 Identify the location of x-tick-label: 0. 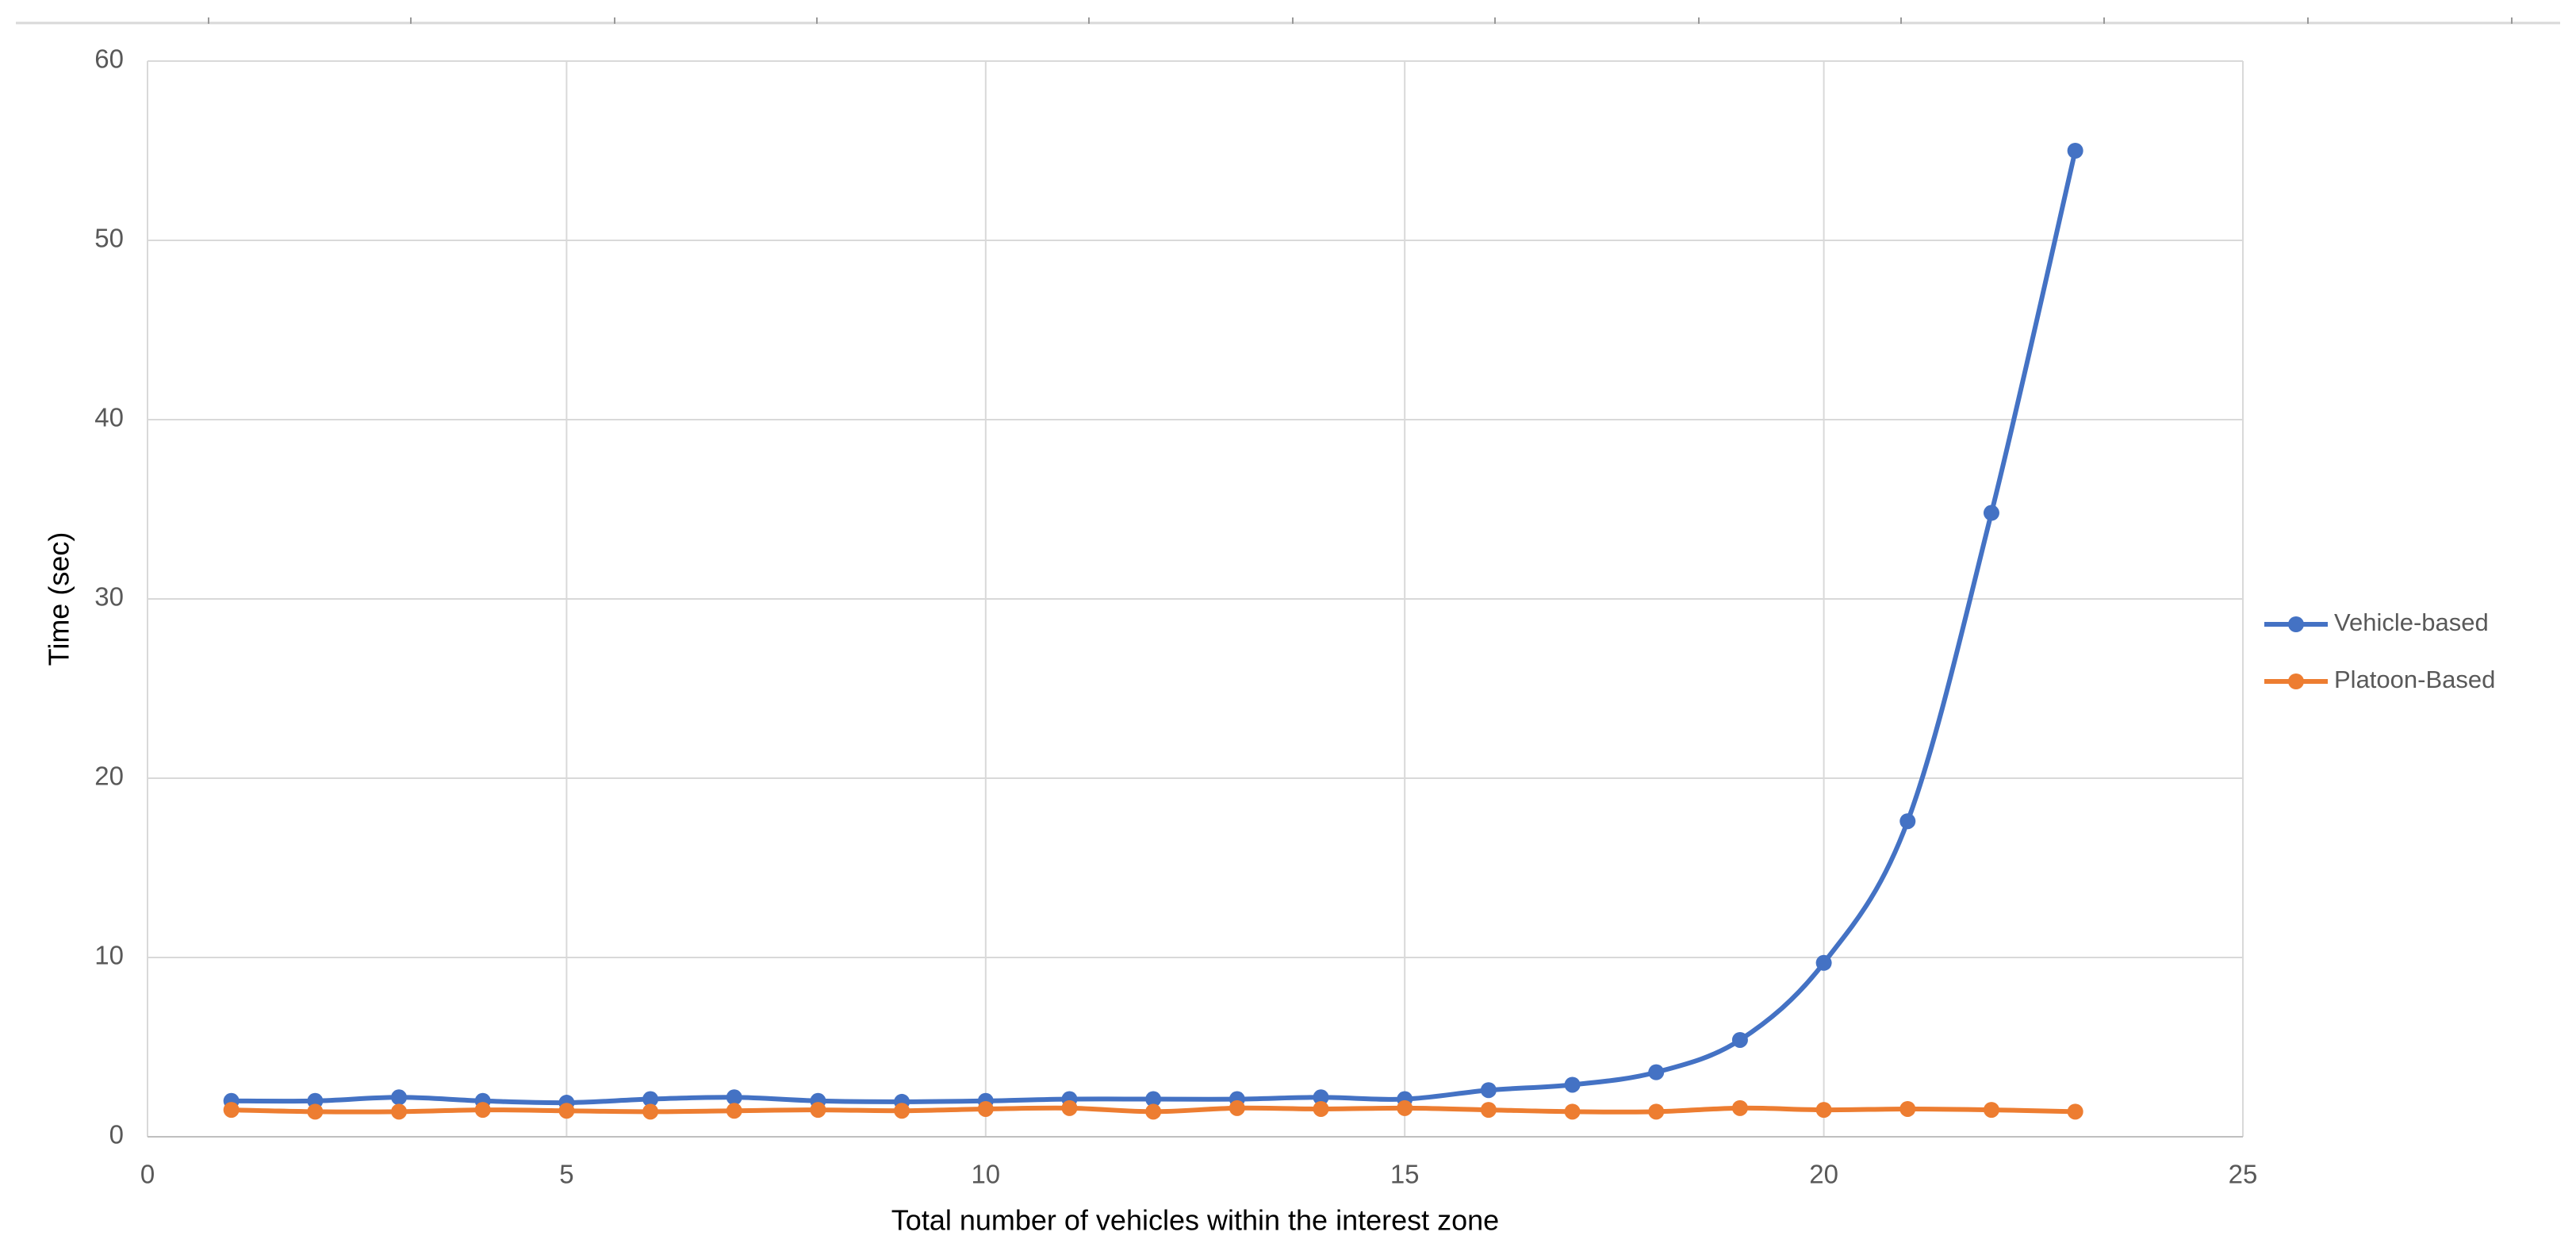
(147, 1174).